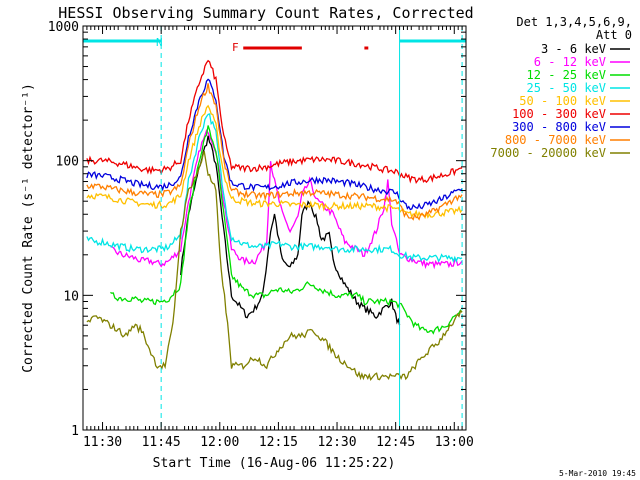  What do you see at coordinates (278, 442) in the screenshot?
I see `x-tick-label-3: 12:15` at bounding box center [278, 442].